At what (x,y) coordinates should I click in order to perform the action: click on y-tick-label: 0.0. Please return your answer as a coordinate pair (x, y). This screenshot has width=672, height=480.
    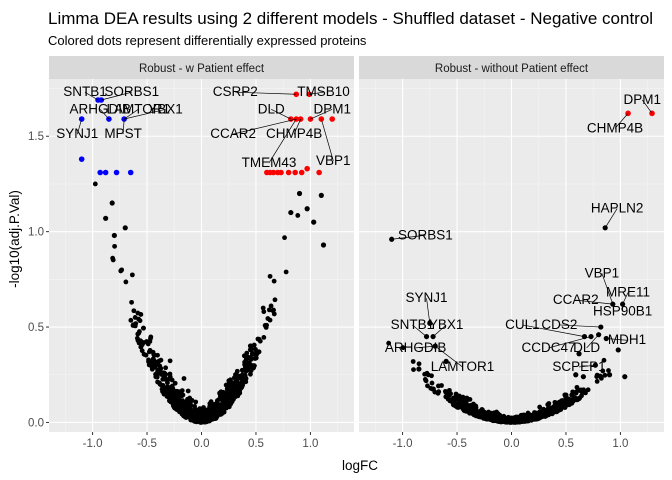
    Looking at the image, I should click on (36, 423).